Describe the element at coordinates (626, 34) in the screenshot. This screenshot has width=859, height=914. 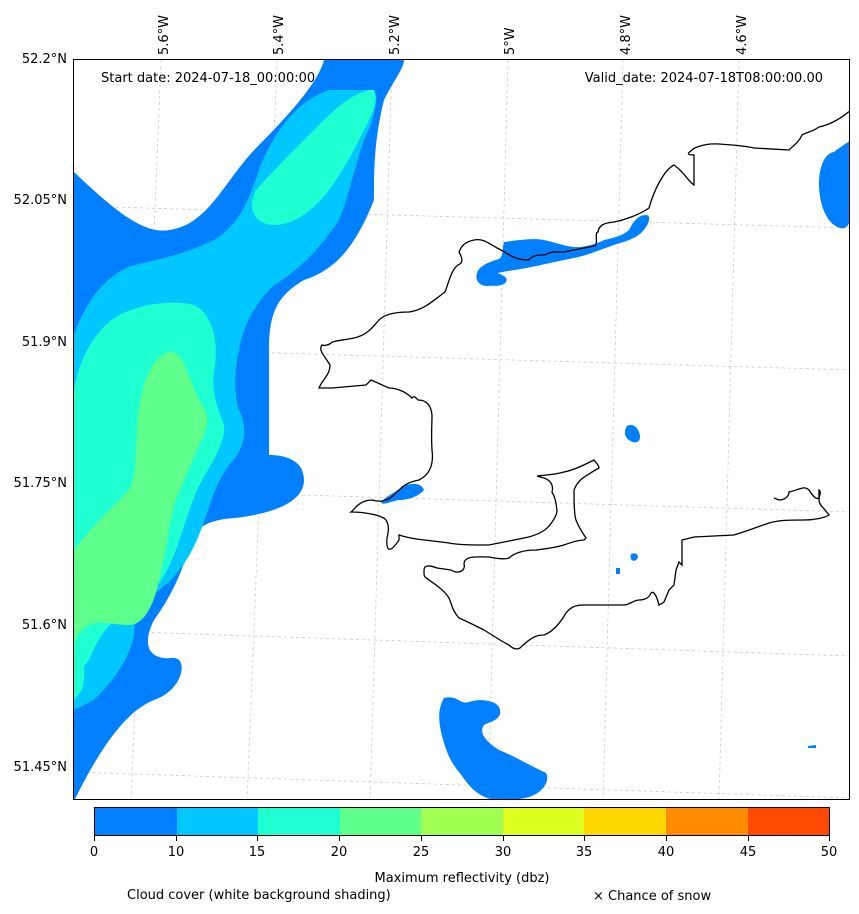
I see `longitude-label-4-8w: 4.8°W` at that location.